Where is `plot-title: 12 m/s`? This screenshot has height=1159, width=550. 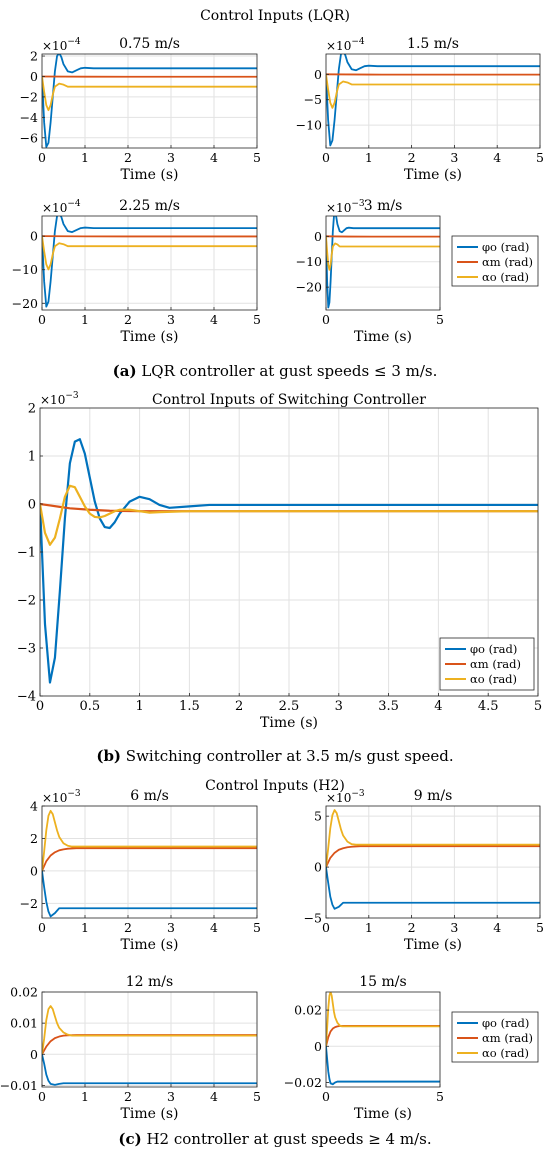
plot-title: 12 m/s is located at coordinates (149, 982).